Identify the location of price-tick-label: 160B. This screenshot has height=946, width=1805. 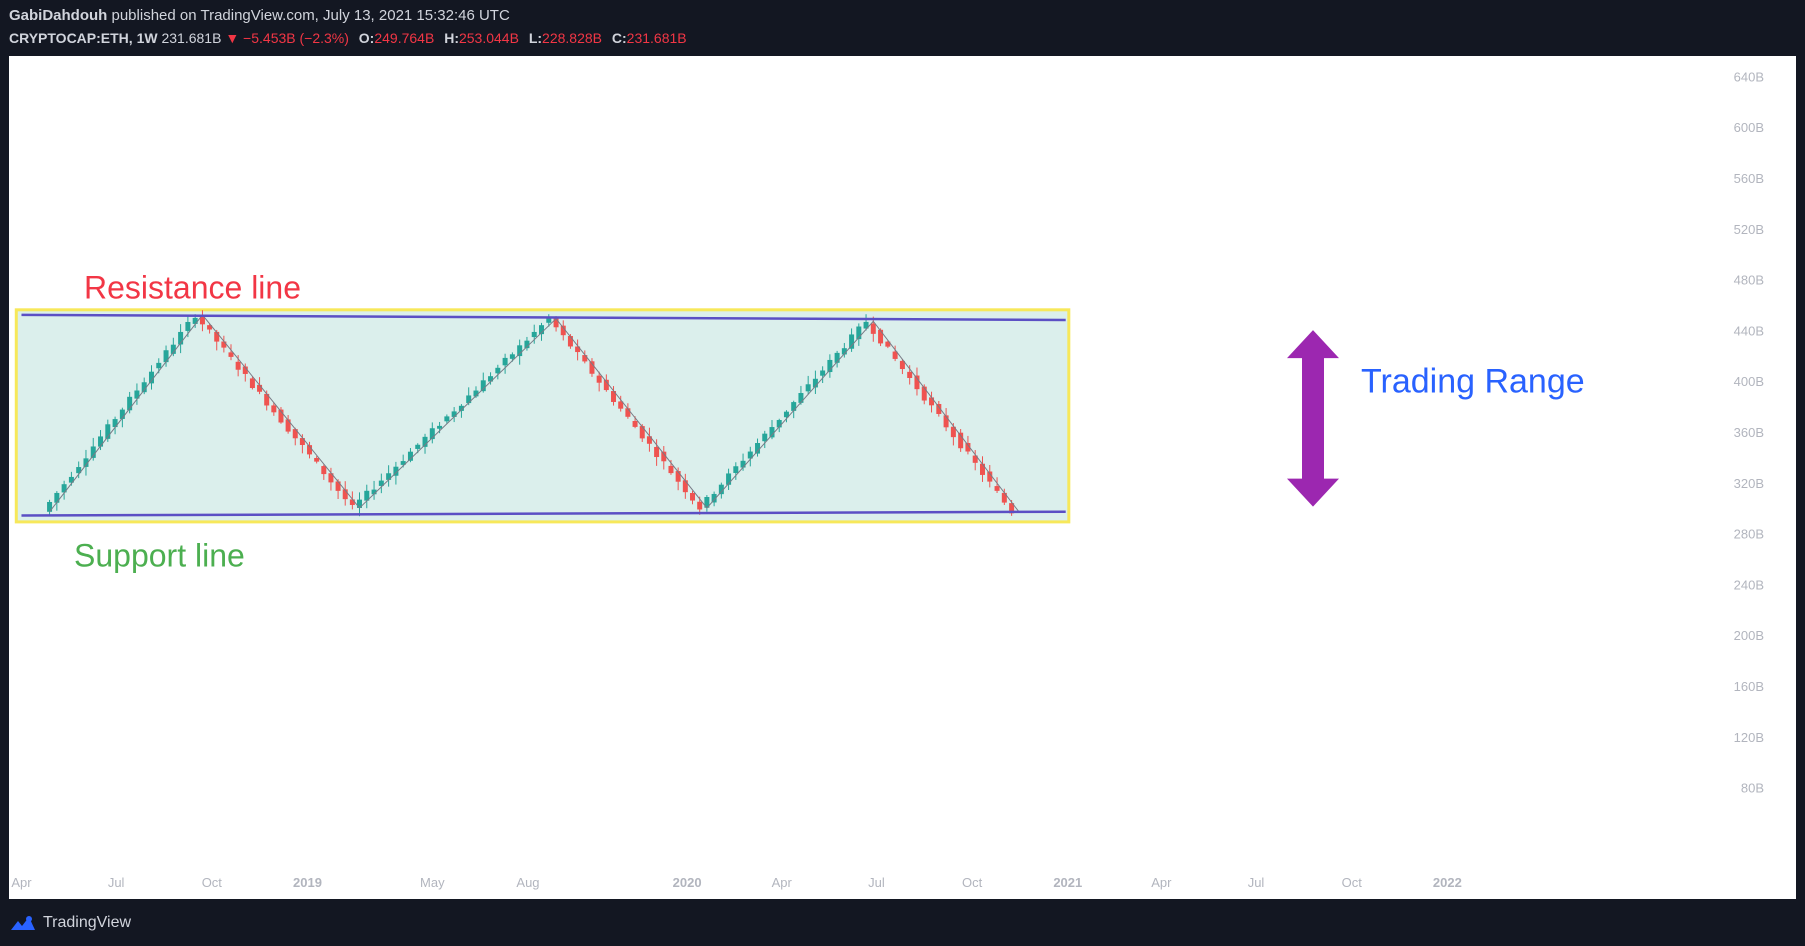
(1749, 686).